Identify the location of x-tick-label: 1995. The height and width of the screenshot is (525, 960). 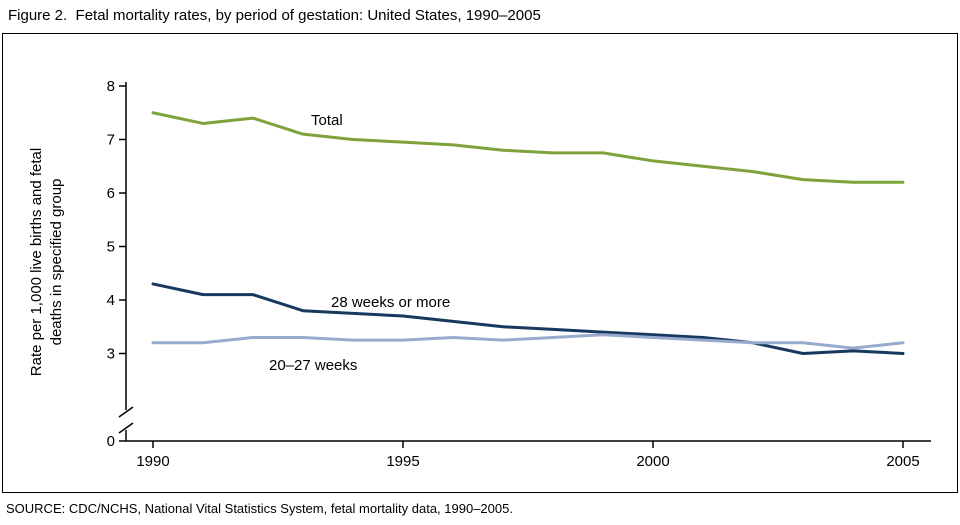
(402, 461).